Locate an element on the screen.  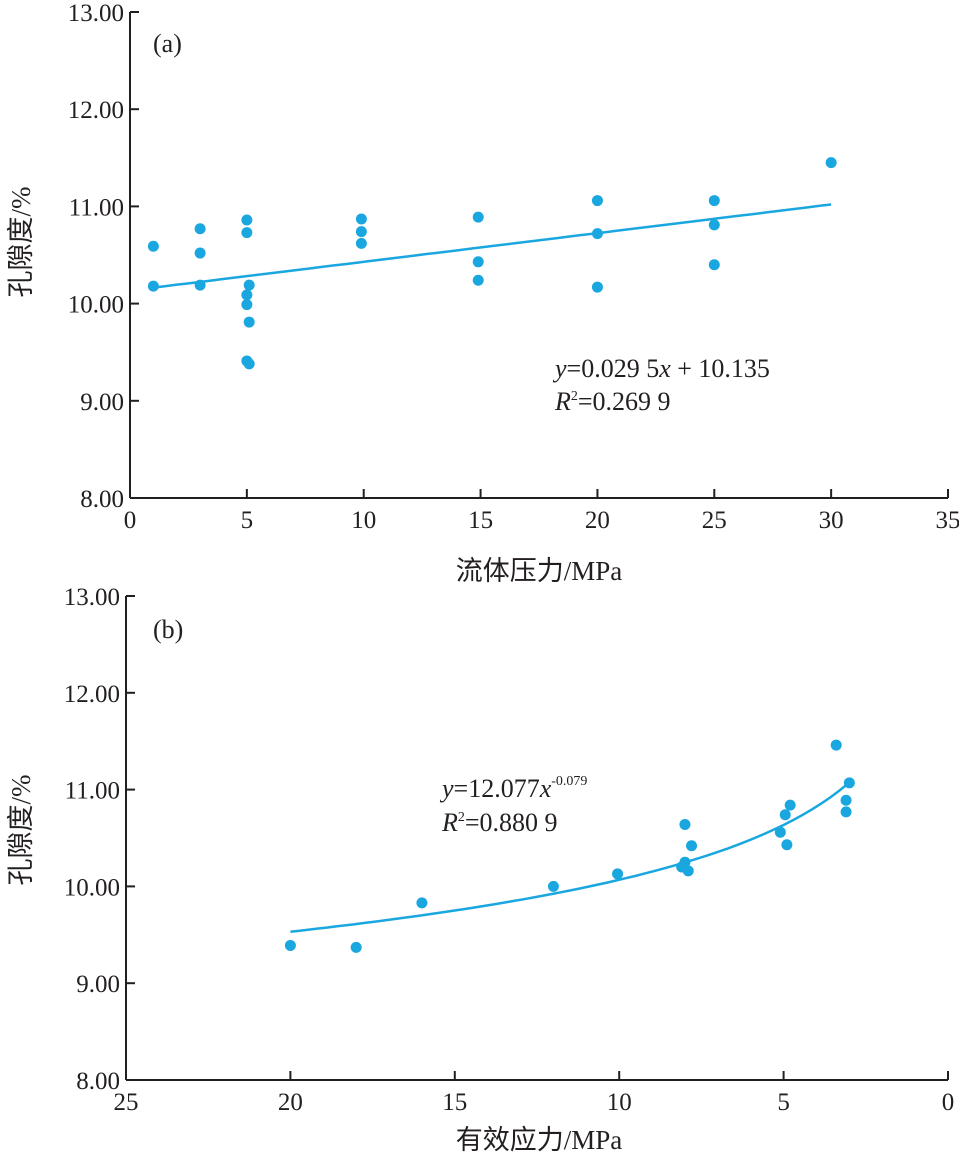
x-axis-title: 流体压力/MPa is located at coordinates (539, 571).